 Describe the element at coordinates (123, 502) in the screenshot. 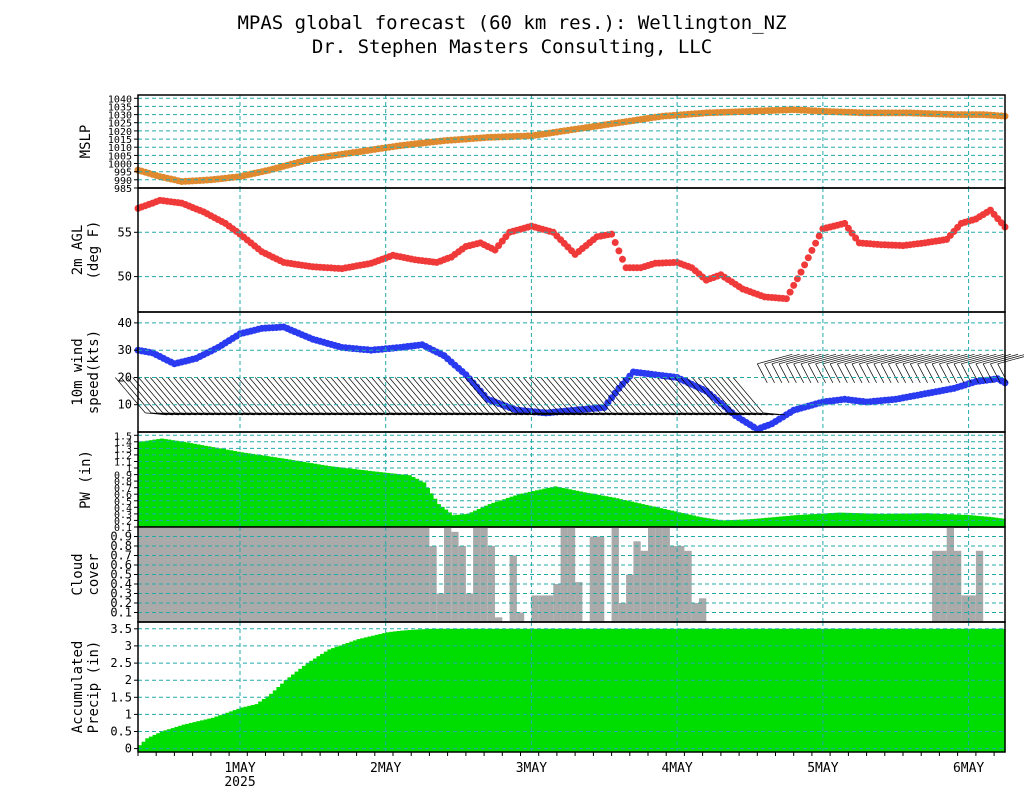

I see `y-tick-label: 0.5` at that location.